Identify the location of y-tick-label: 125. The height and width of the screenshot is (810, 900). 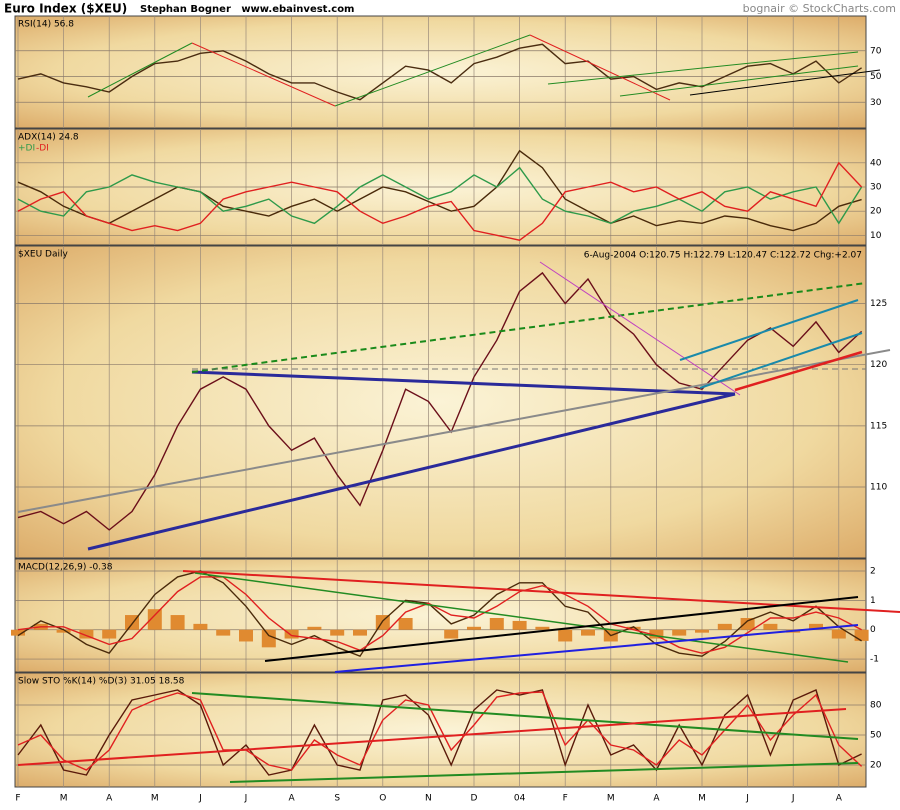
(878, 304).